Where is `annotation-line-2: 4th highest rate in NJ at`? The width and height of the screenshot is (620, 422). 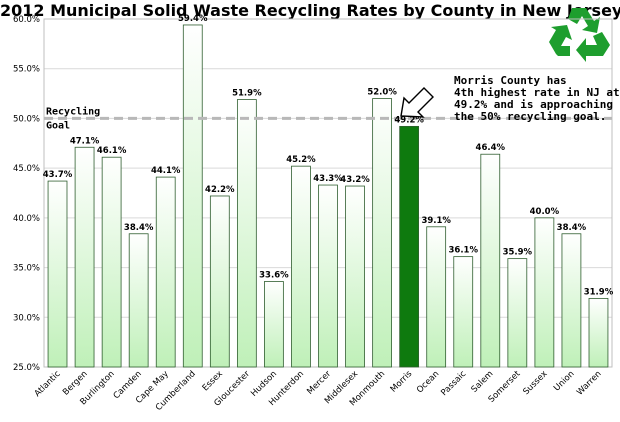 annotation-line-2: 4th highest rate in NJ at is located at coordinates (537, 92).